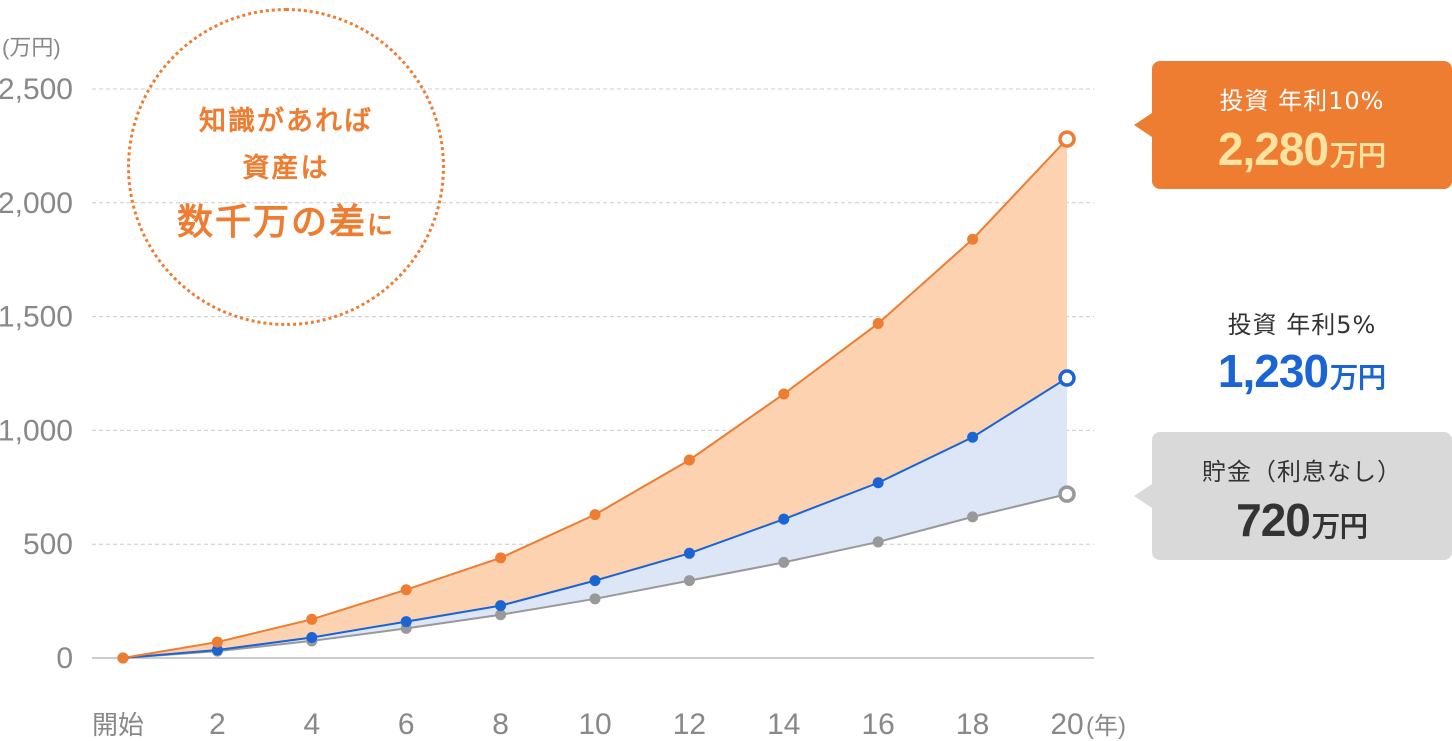  Describe the element at coordinates (118, 725) in the screenshot. I see `x-tick-label: 開始` at that location.